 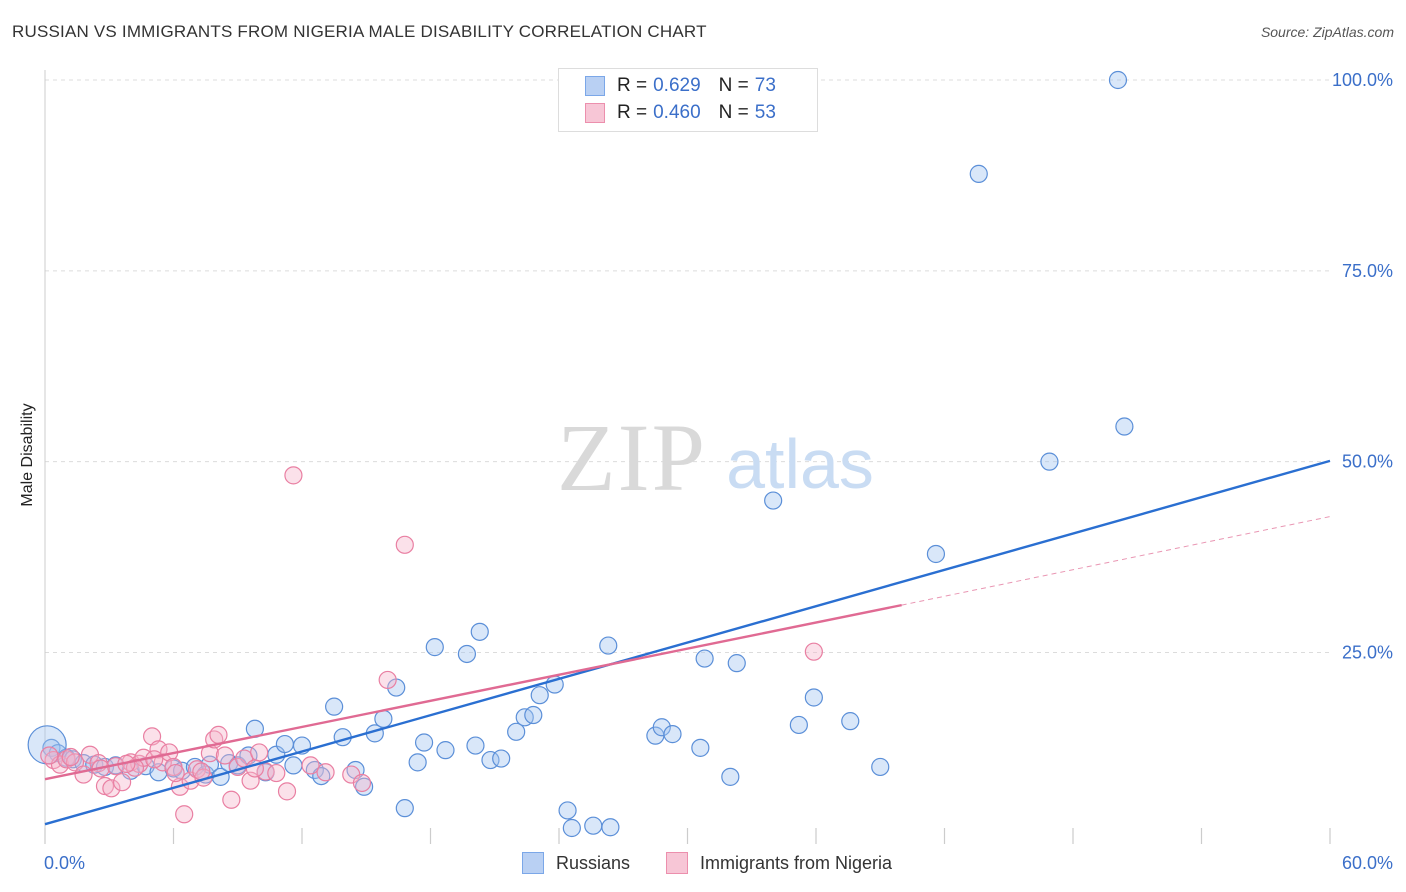 What do you see at coordinates (1367, 652) in the screenshot?
I see `y-tick-label: 25.0%` at bounding box center [1367, 652].